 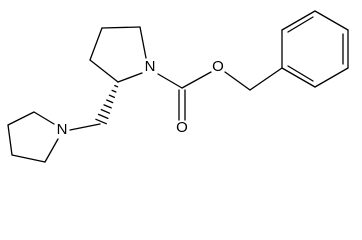 What do you see at coordinates (107, 104) in the screenshot?
I see `hashed-bond` at bounding box center [107, 104].